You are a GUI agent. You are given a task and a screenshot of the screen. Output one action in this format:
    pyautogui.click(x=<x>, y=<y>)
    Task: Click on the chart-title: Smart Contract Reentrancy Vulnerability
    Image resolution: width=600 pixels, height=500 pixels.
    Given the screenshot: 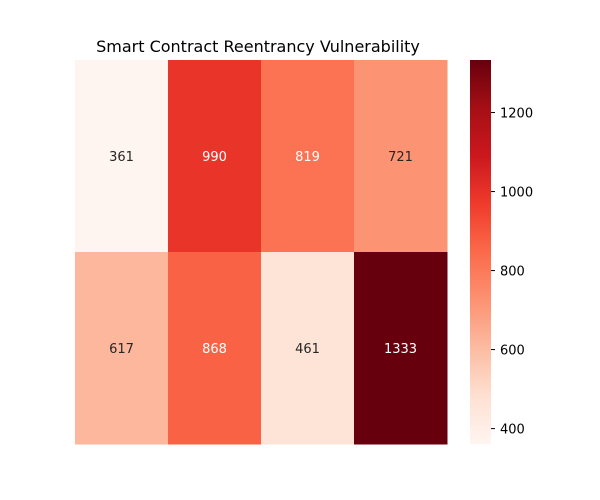 What is the action you would take?
    pyautogui.click(x=258, y=46)
    